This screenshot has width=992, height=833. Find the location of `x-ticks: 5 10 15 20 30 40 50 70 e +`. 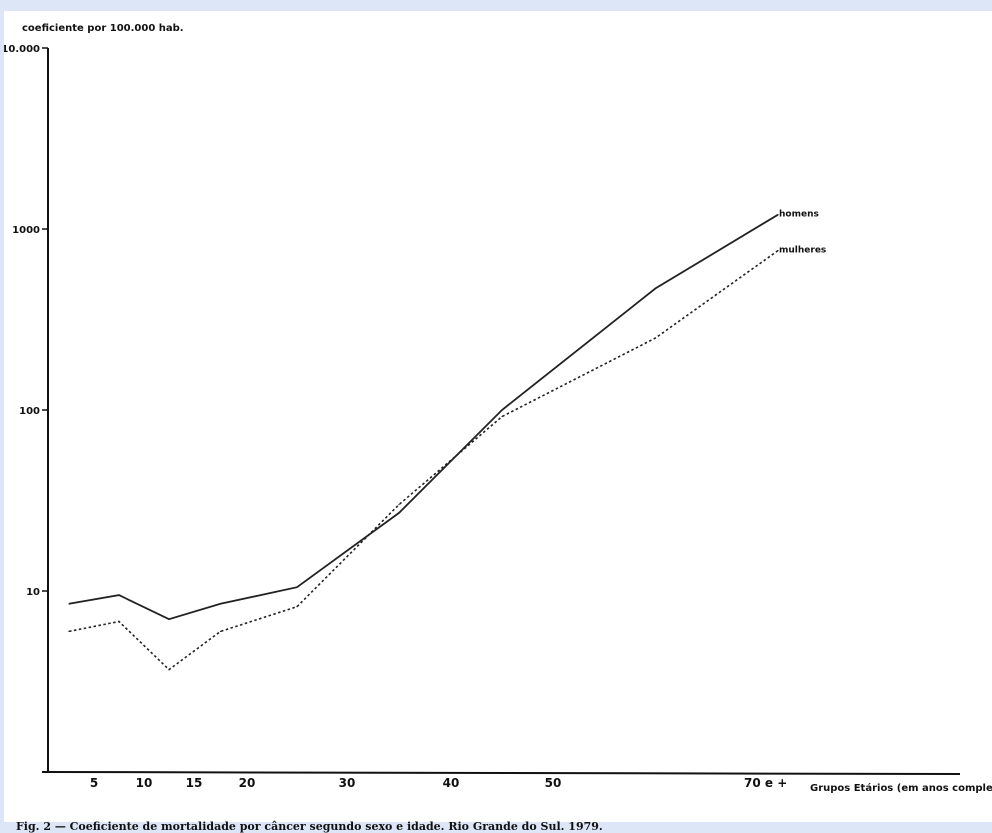

x-ticks: 5 10 15 20 30 40 50 70 e + is located at coordinates (438, 783).